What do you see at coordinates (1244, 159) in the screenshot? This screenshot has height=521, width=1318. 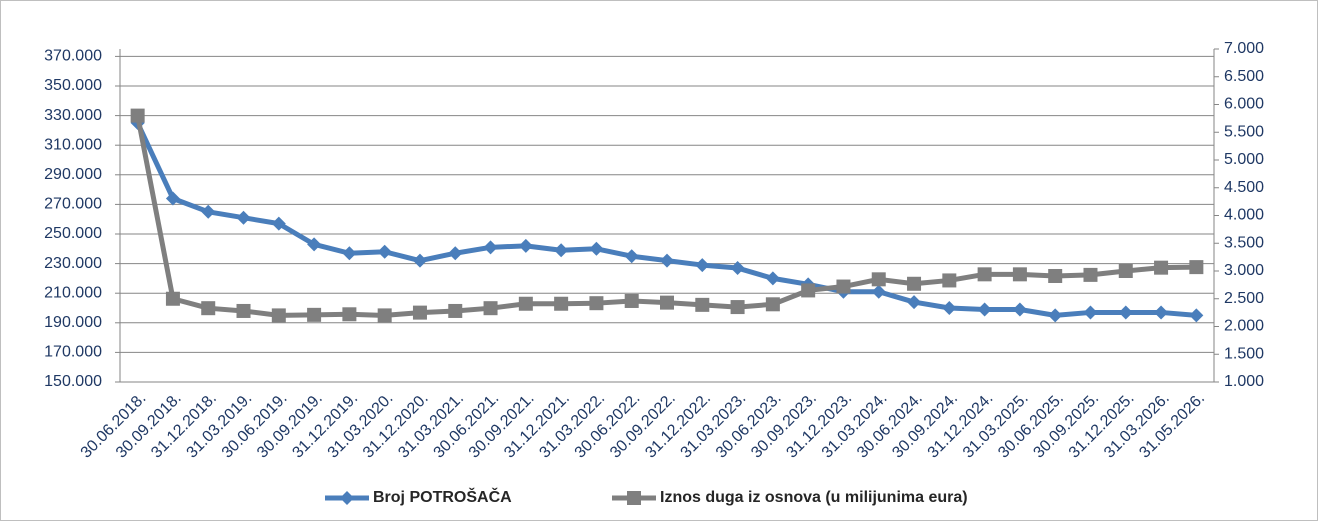 I see `y2-tick-label: 5.000` at bounding box center [1244, 159].